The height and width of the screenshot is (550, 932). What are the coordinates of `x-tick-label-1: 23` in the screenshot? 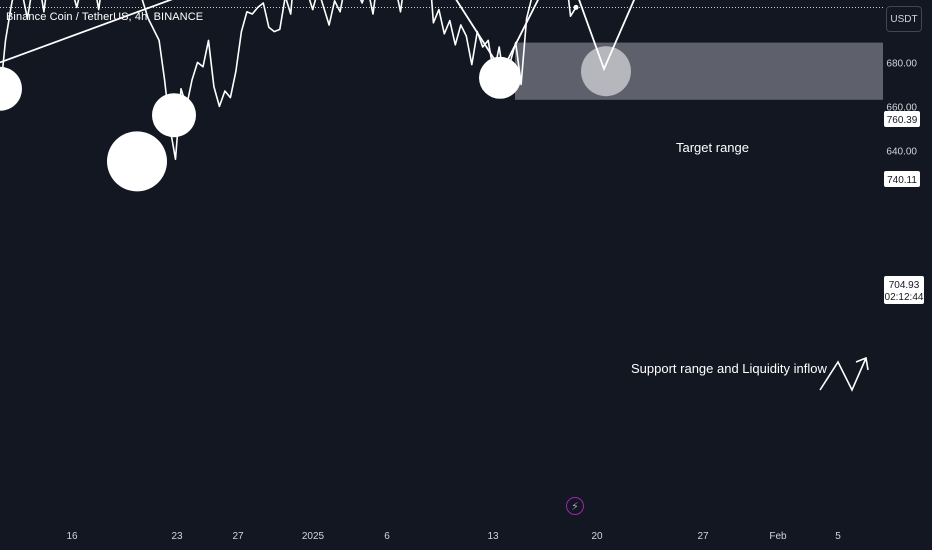 It's located at (177, 536).